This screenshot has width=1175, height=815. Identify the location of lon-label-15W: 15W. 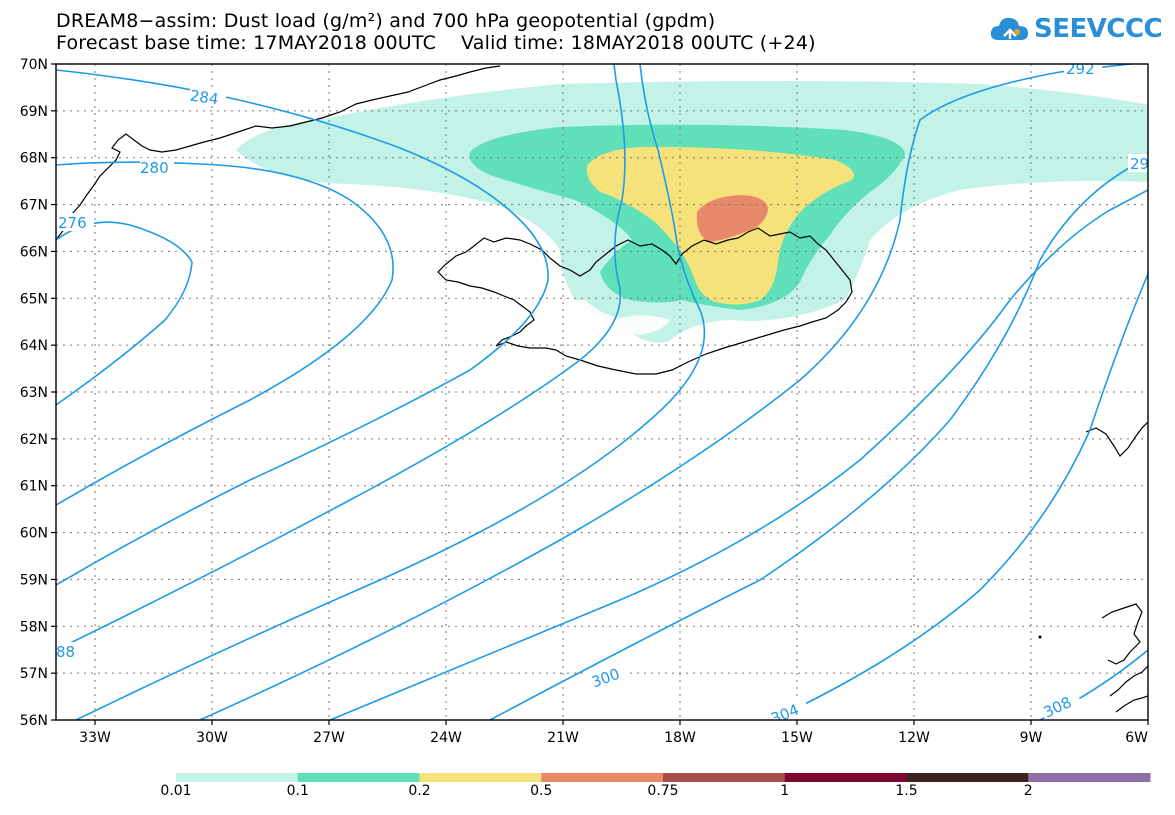
(797, 738).